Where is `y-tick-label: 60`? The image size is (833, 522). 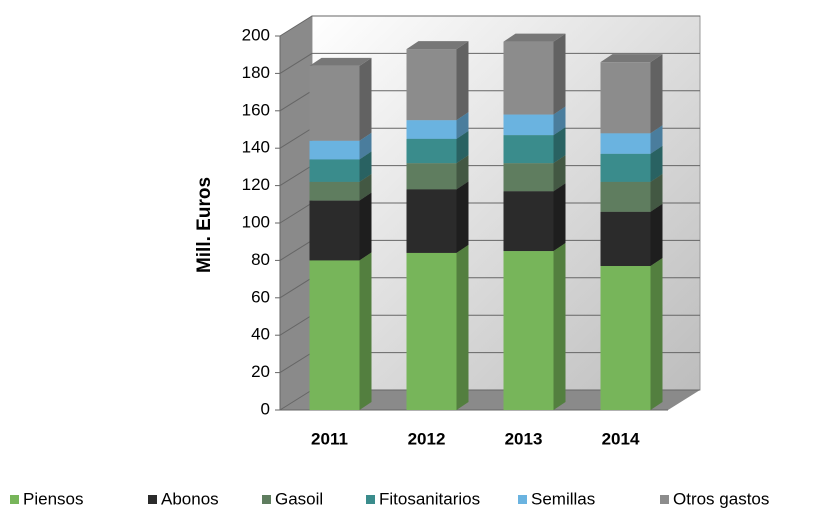
y-tick-label: 60 is located at coordinates (260, 296).